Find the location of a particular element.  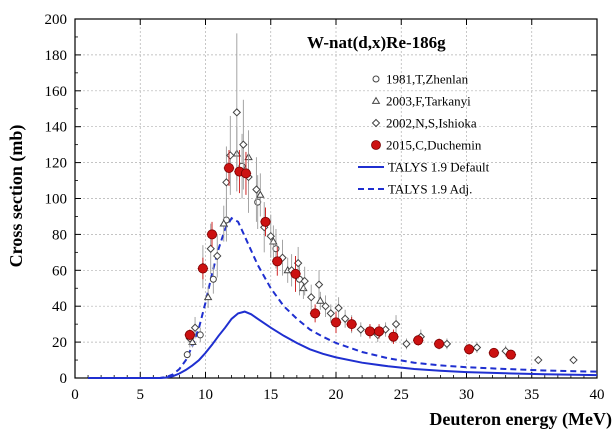

y-tick-label: 20 is located at coordinates (59, 343).